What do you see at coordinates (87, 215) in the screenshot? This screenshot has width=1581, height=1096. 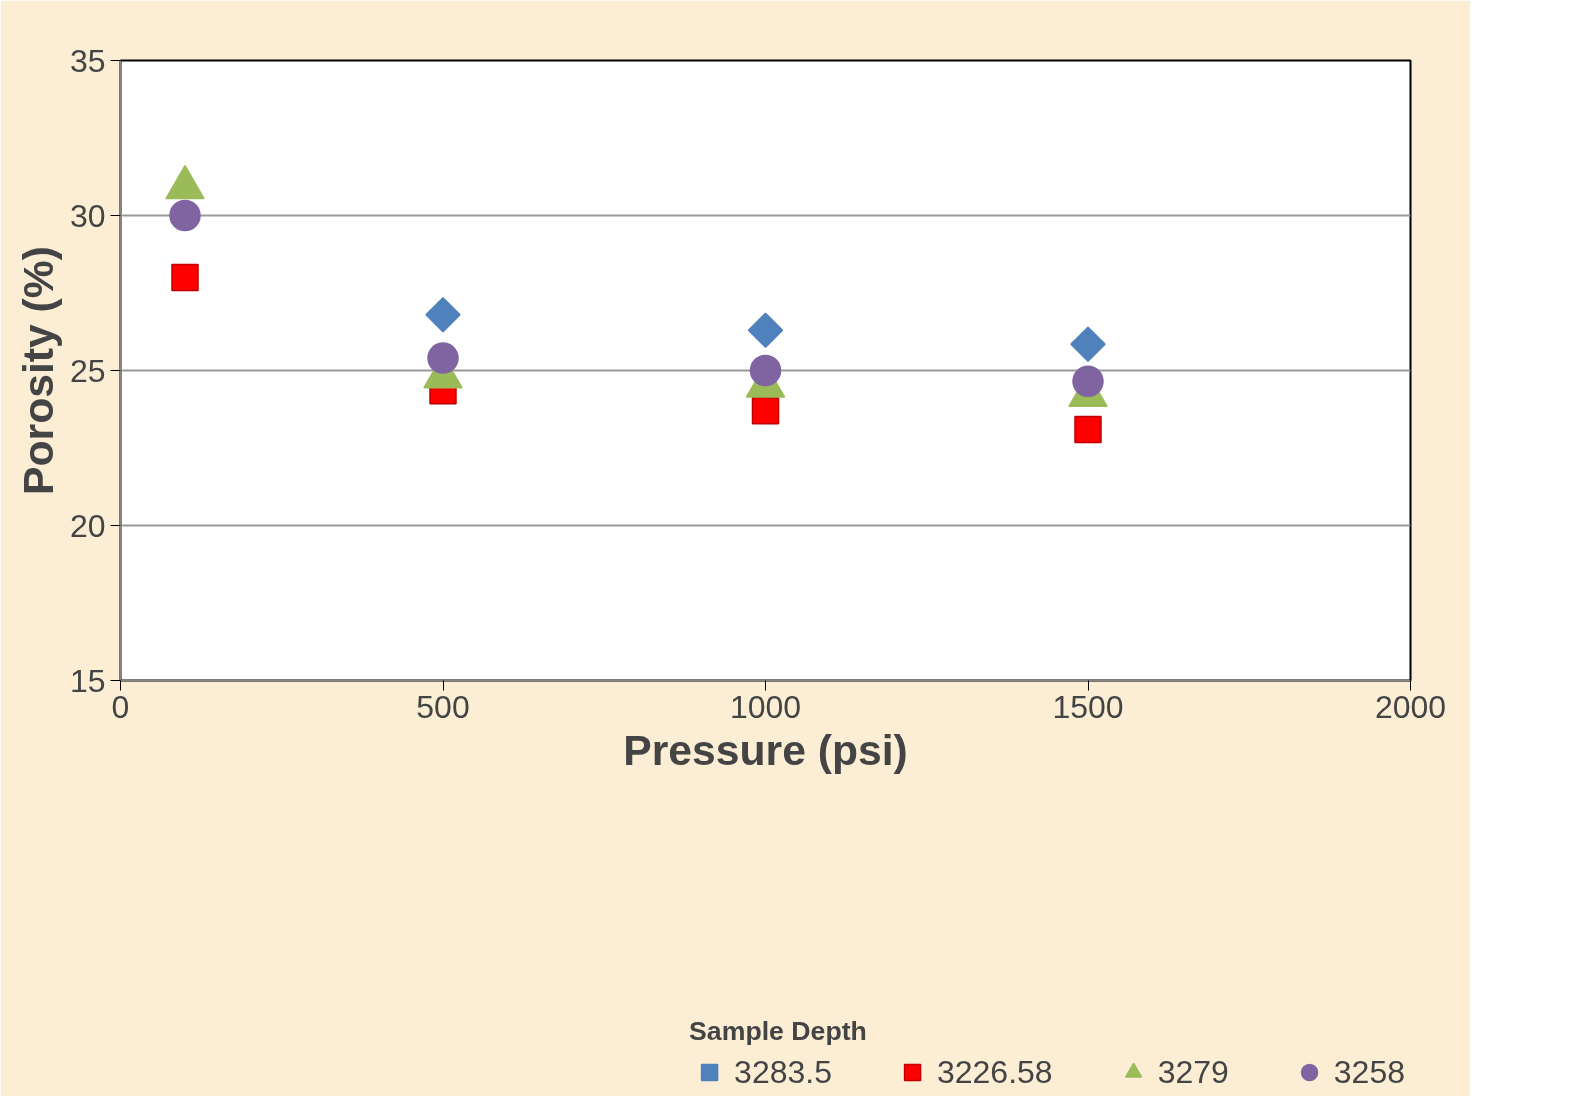 I see `y-tick-label: 30` at bounding box center [87, 215].